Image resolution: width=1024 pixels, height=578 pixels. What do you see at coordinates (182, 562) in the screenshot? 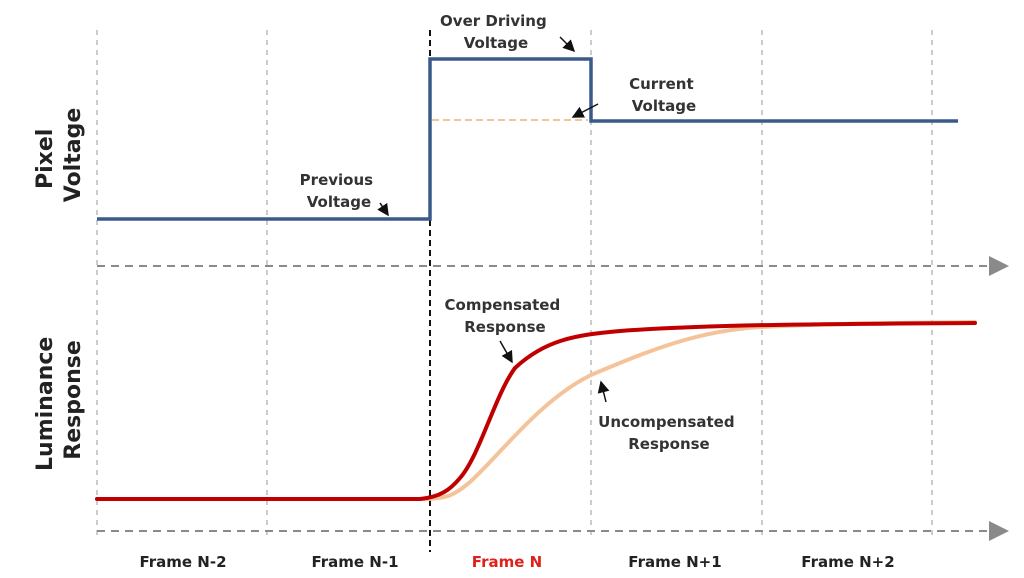
I see `frame-label: Frame N-2` at bounding box center [182, 562].